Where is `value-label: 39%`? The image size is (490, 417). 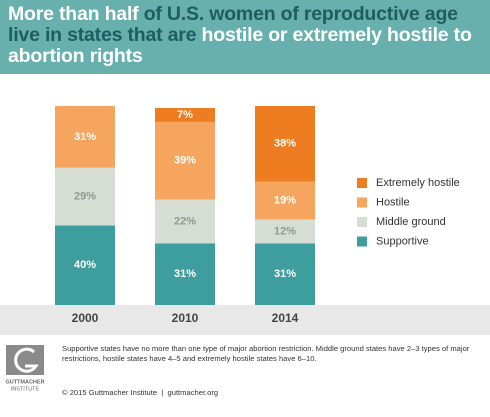
value-label: 39% is located at coordinates (185, 161).